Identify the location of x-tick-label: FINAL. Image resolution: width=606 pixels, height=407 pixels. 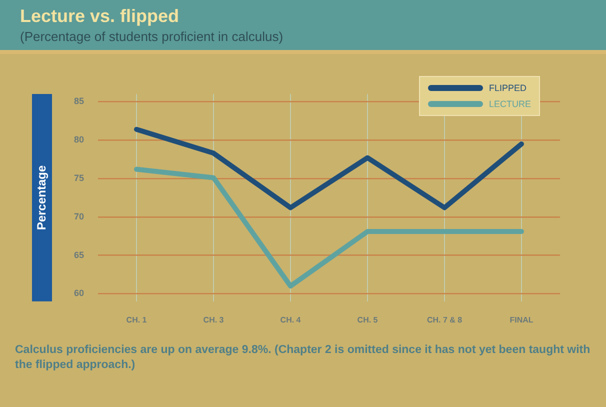
(522, 319).